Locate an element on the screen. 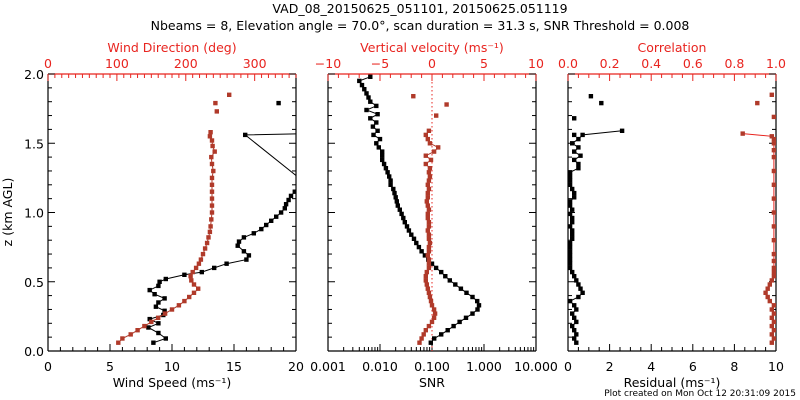  top-x-tick-label: −10 is located at coordinates (328, 63).